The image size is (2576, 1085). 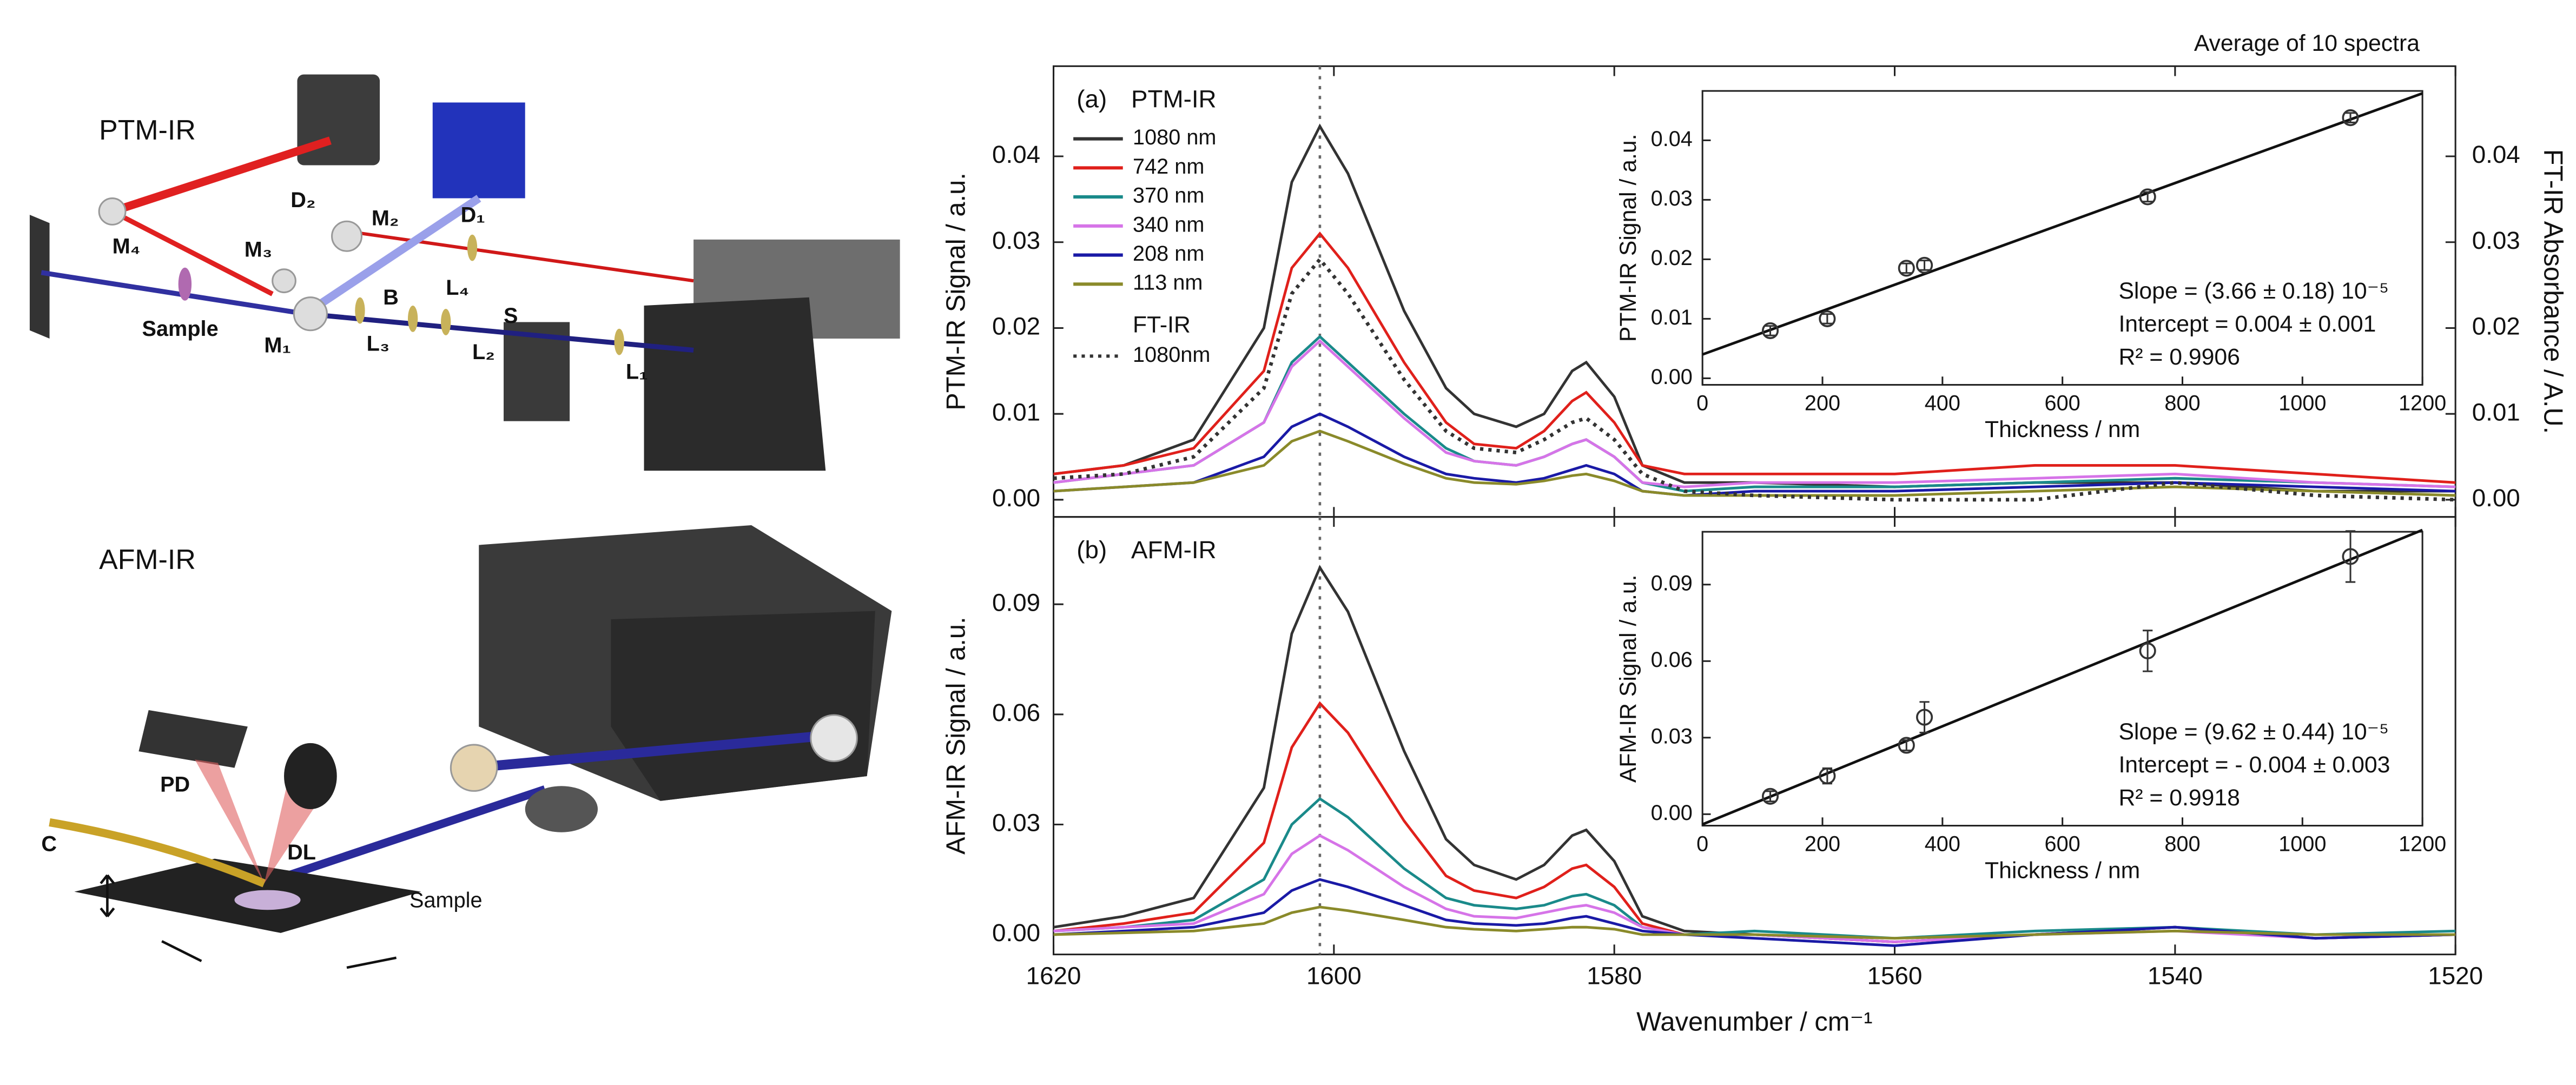 I want to click on diagram-label: DL, so click(x=301, y=852).